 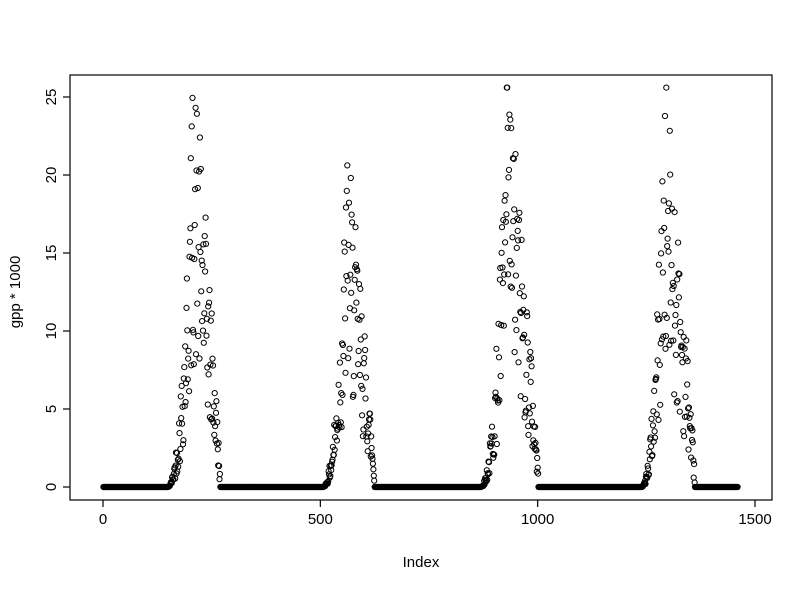 What do you see at coordinates (320, 519) in the screenshot?
I see `x-tick-label: 500` at bounding box center [320, 519].